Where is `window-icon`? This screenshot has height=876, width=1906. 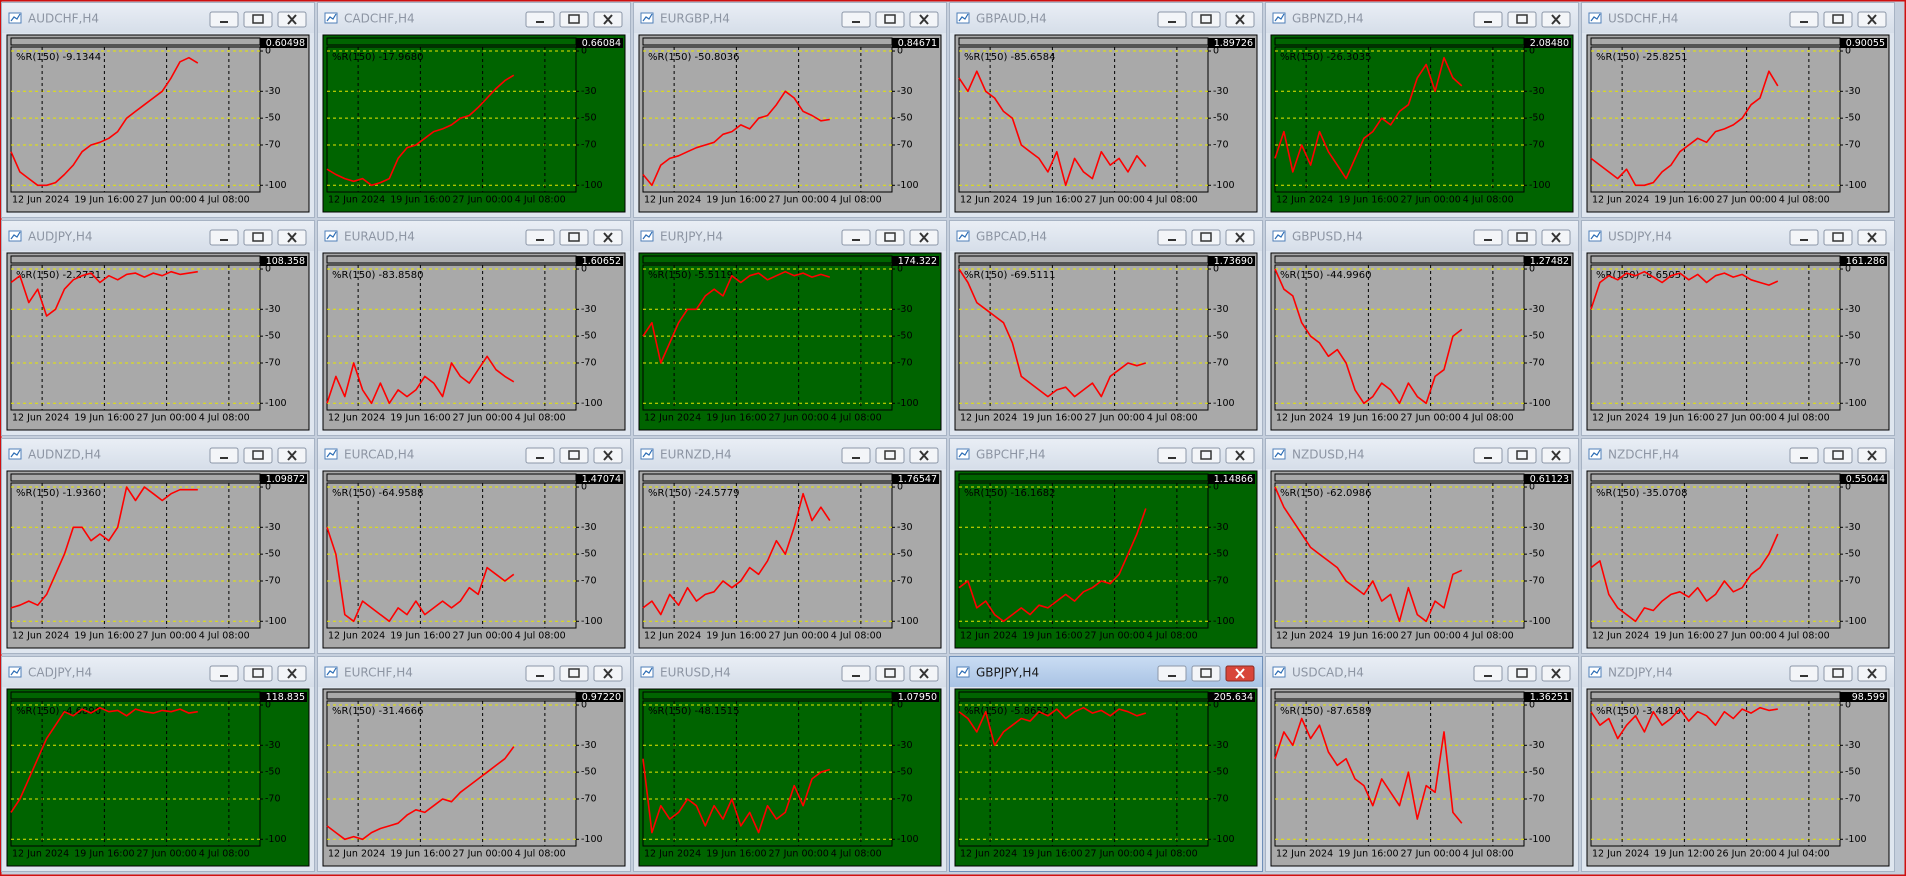 window-icon is located at coordinates (15, 17).